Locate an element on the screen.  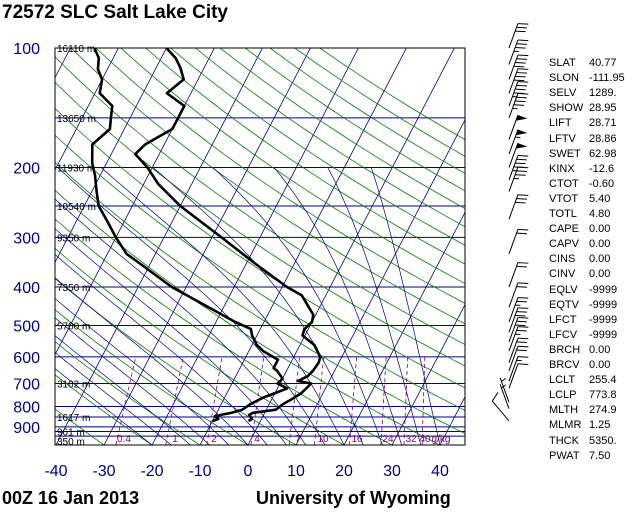
index-row: THCK 5350. is located at coordinates (583, 441).